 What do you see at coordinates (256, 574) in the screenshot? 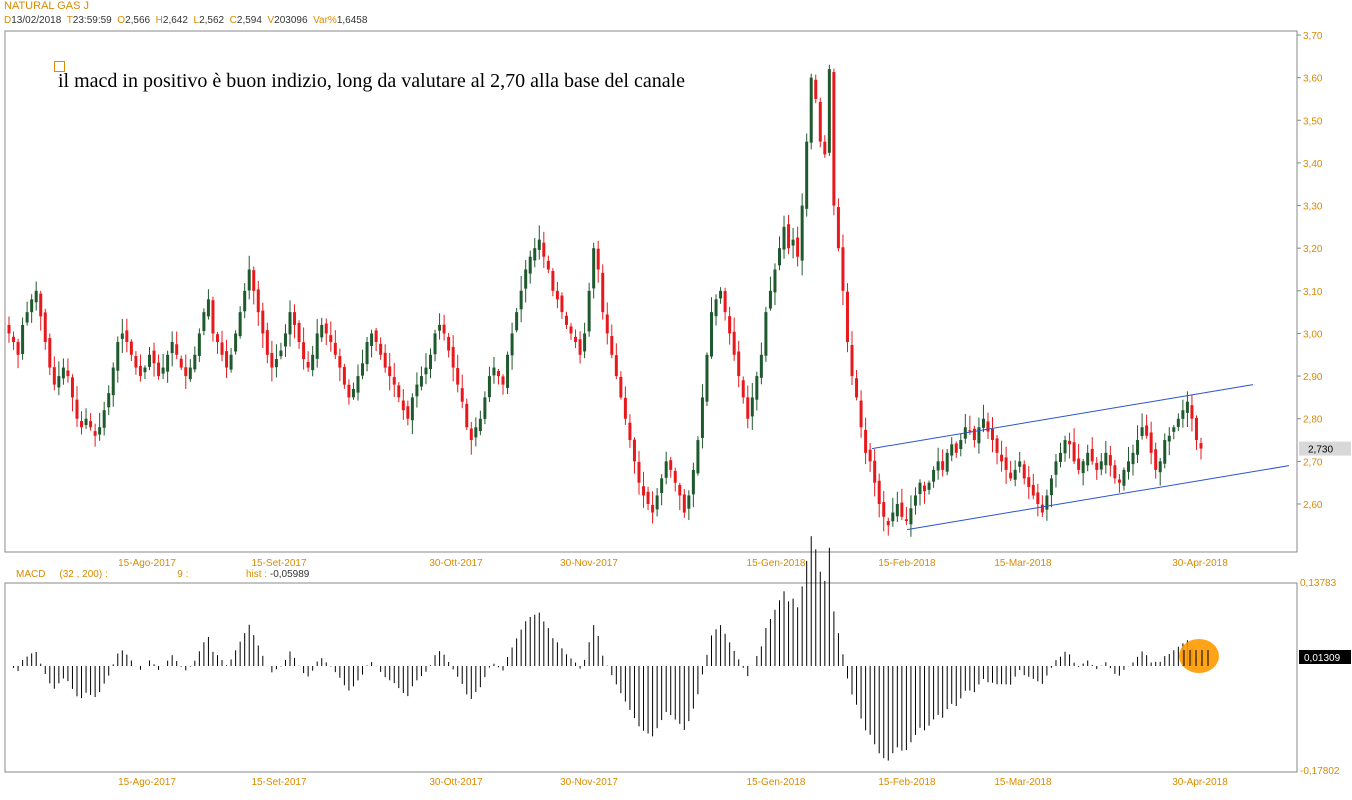
I see `macd-hist-label: hist :` at bounding box center [256, 574].